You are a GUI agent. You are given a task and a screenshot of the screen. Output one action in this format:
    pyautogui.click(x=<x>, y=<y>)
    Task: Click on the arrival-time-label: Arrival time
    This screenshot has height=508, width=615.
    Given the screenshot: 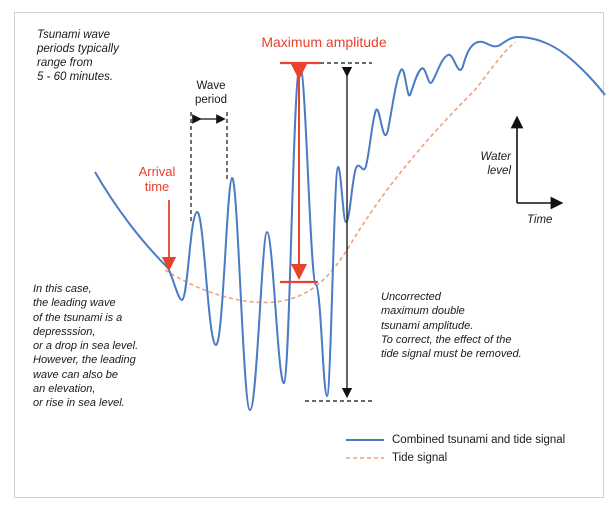 What is the action you would take?
    pyautogui.click(x=157, y=179)
    